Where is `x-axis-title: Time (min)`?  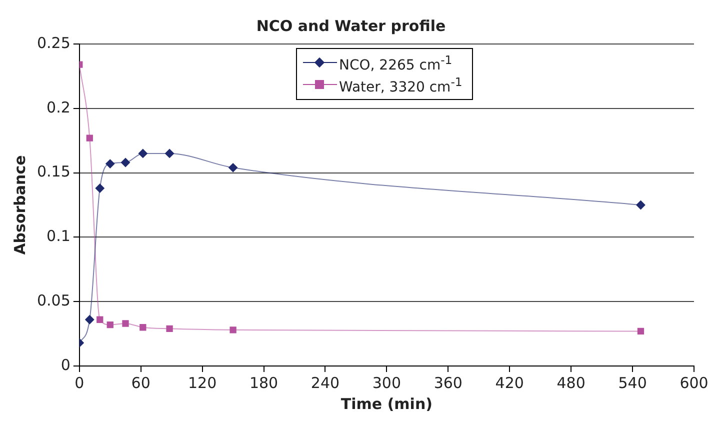 x-axis-title: Time (min) is located at coordinates (386, 403).